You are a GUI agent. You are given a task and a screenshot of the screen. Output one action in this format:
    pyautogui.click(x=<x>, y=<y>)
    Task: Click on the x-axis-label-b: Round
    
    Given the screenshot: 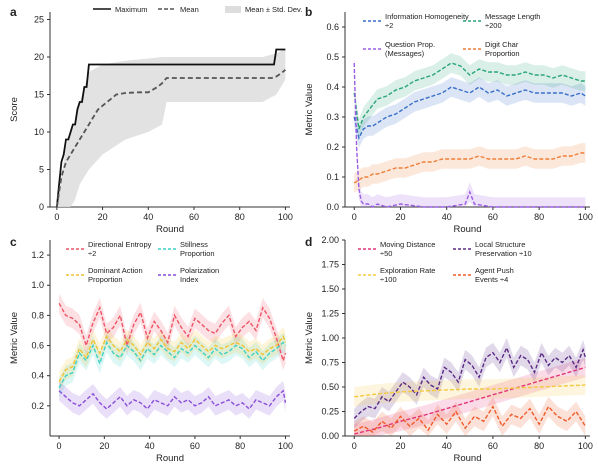 What is the action you would take?
    pyautogui.click(x=468, y=229)
    